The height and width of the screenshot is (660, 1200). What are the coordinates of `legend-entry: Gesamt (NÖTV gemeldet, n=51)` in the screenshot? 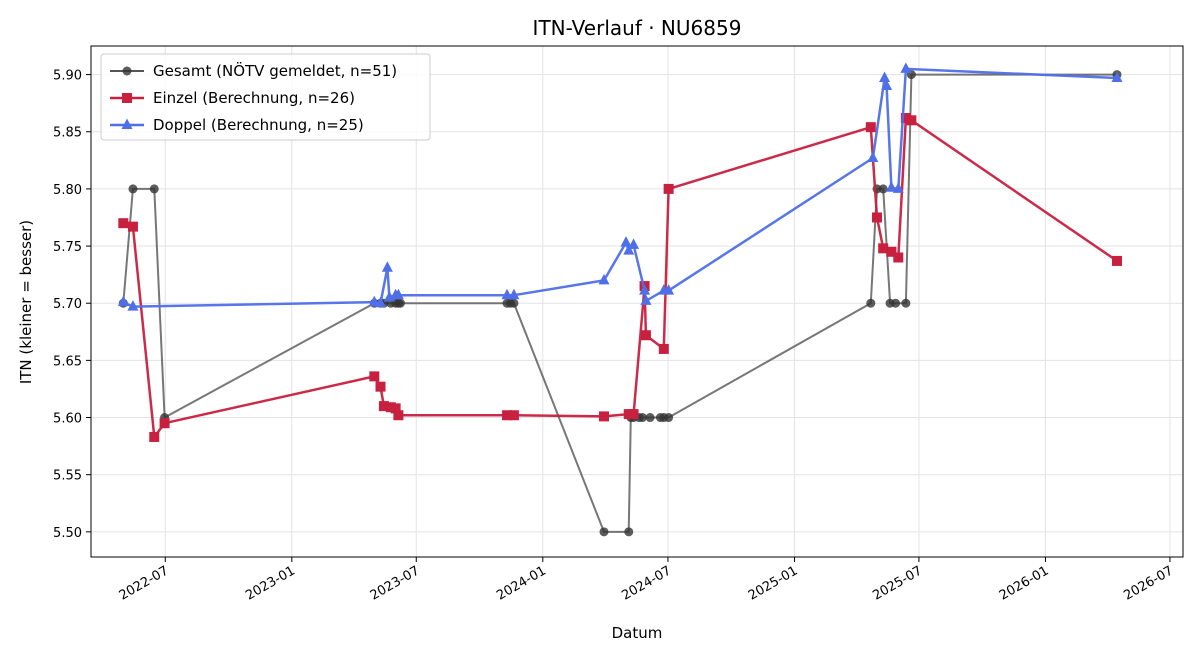 It's located at (275, 70).